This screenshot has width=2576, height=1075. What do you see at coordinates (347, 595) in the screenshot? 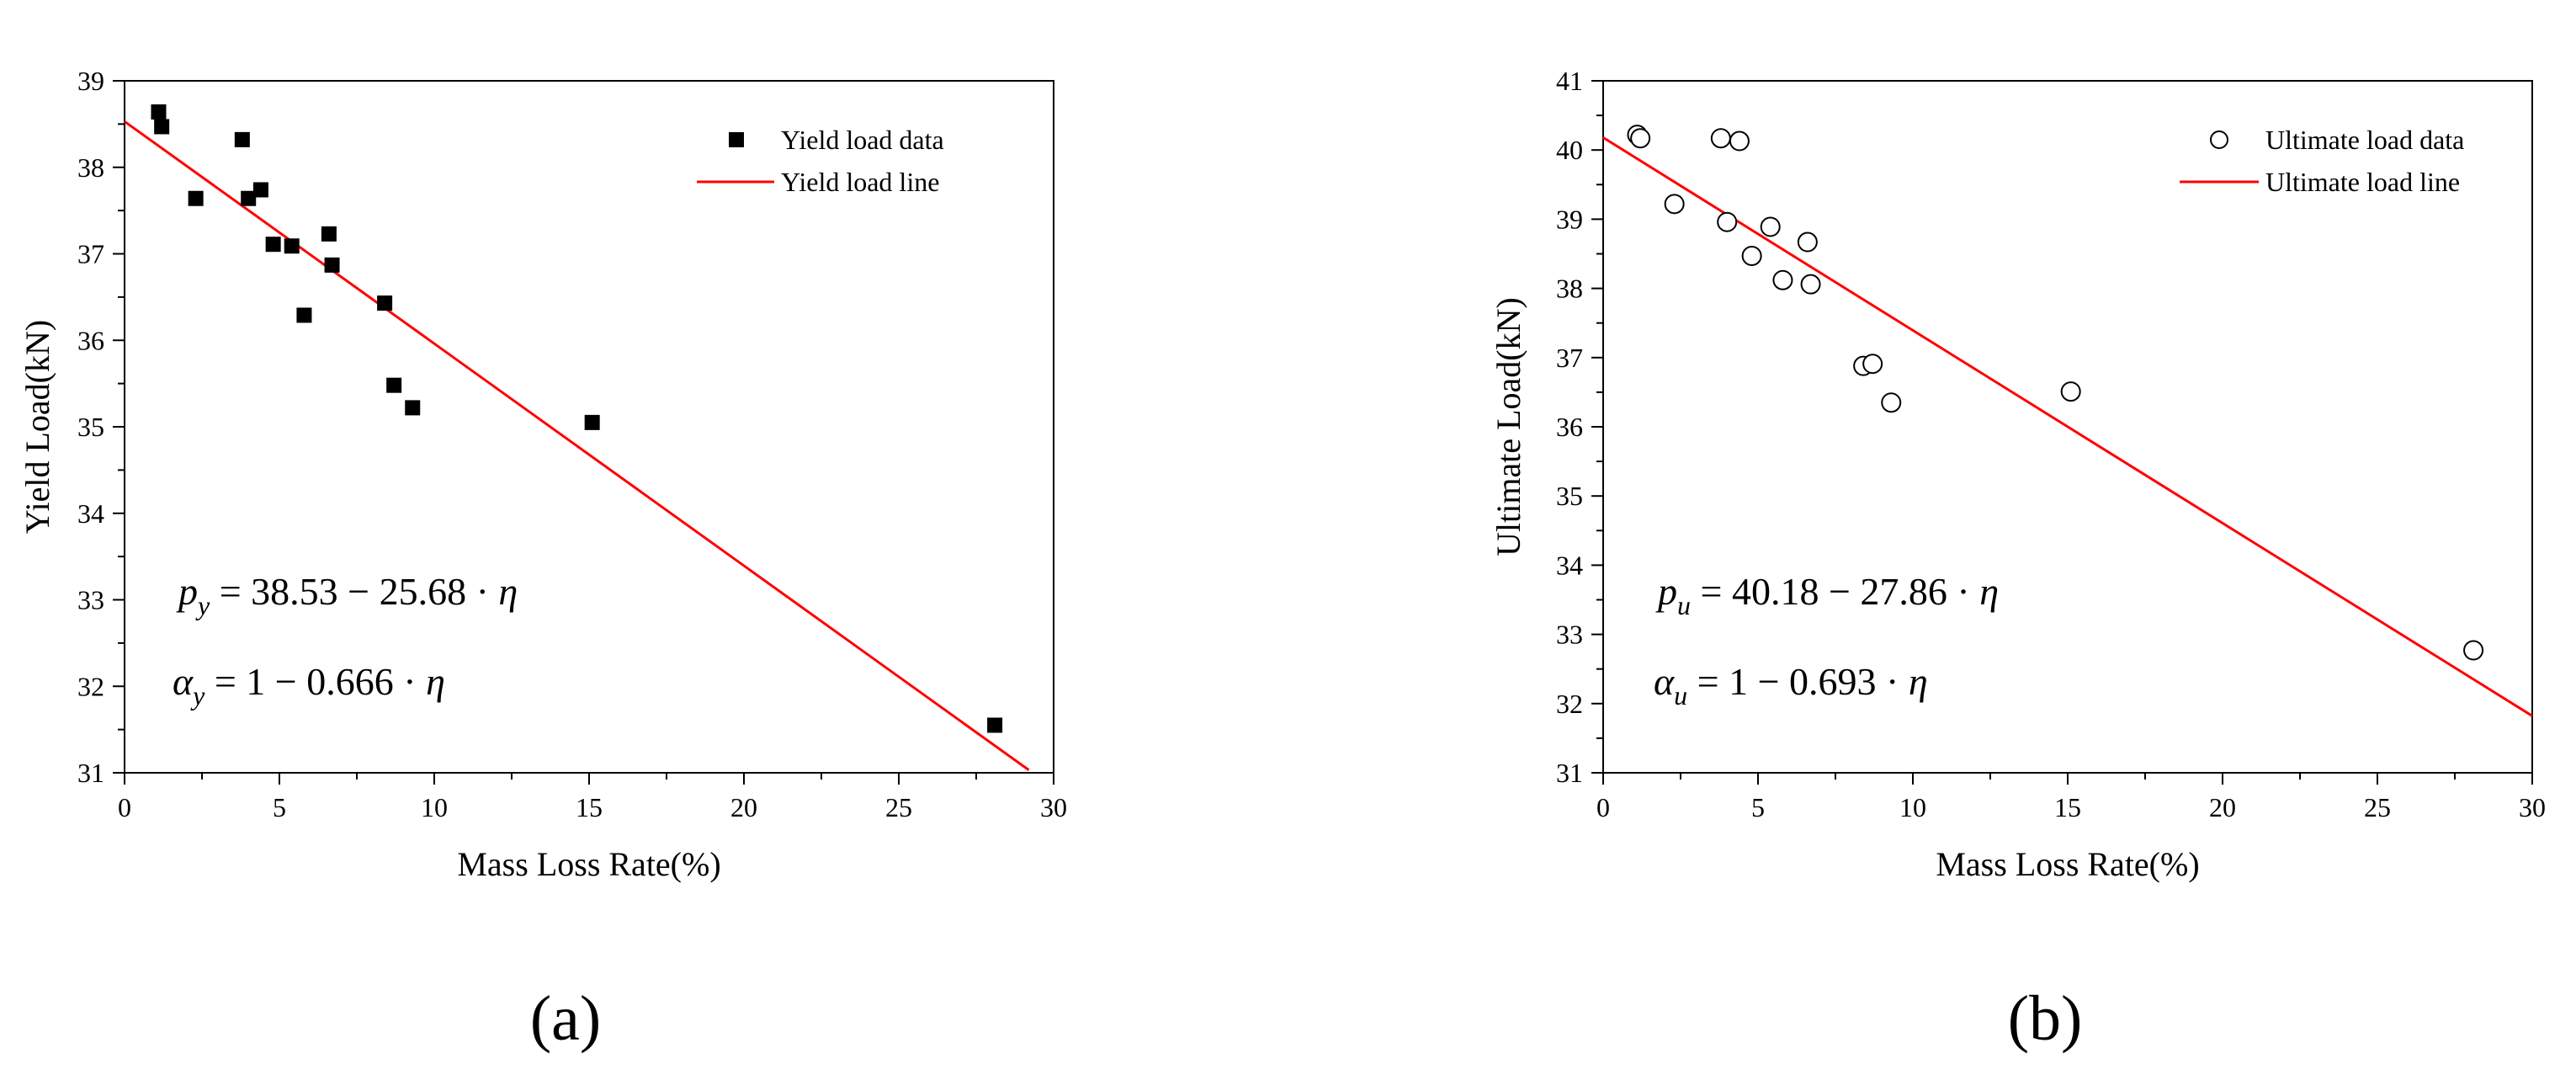
I see `equation-1: py = 38.53 − 25.68 · η` at bounding box center [347, 595].